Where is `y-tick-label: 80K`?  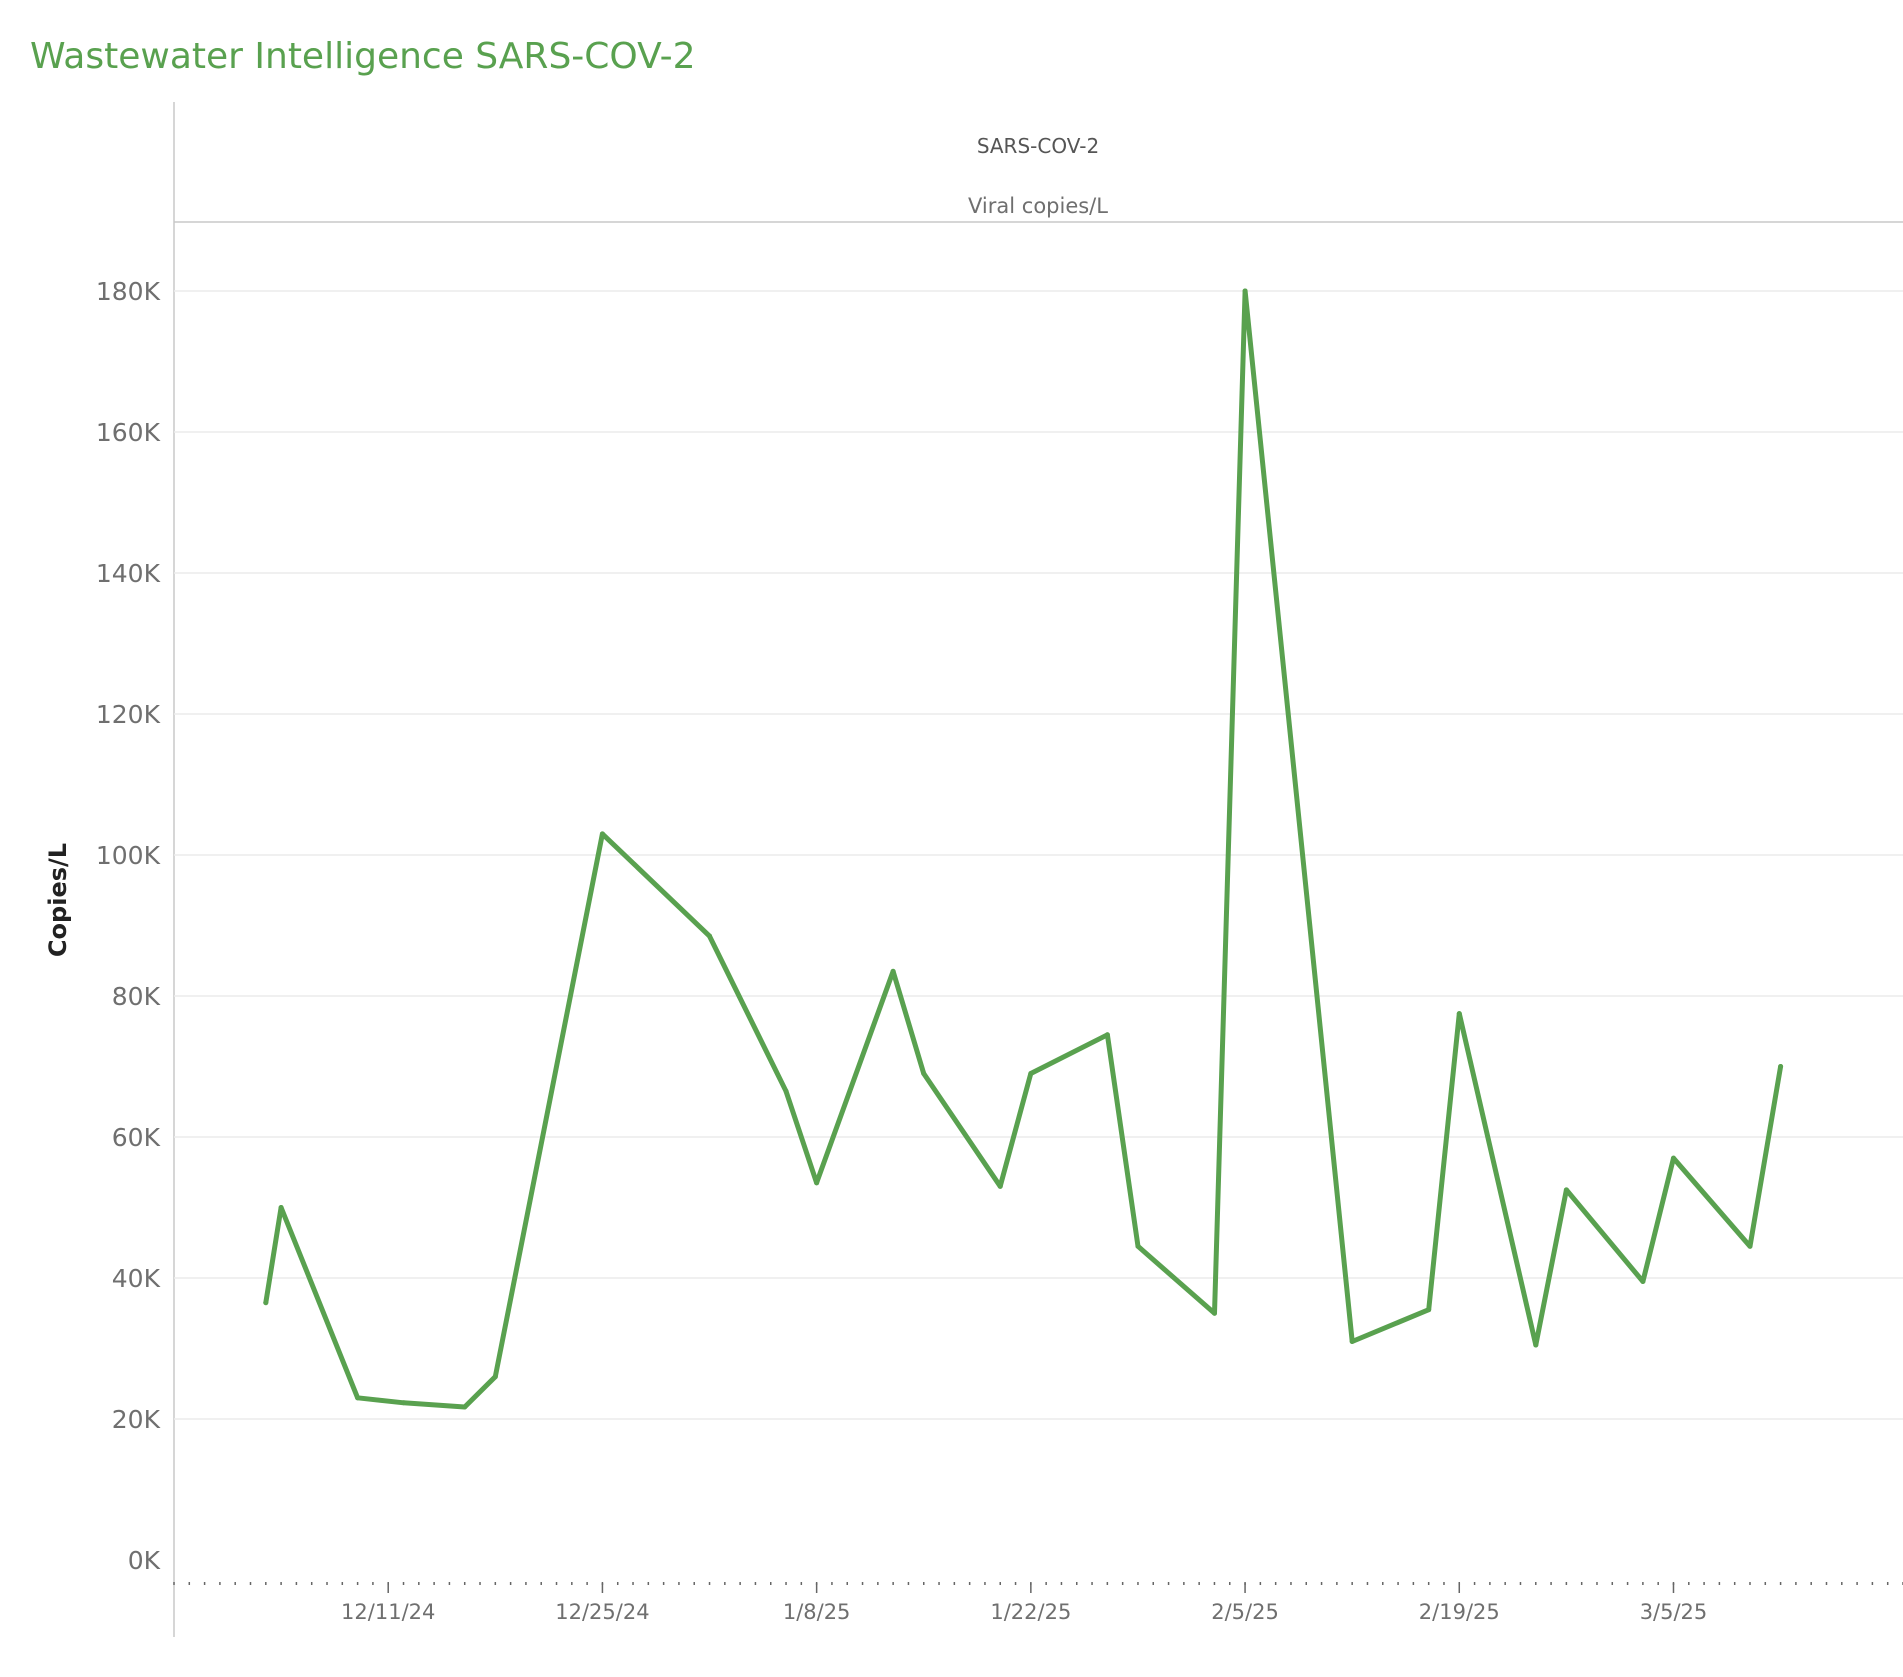 y-tick-label: 80K is located at coordinates (136, 996).